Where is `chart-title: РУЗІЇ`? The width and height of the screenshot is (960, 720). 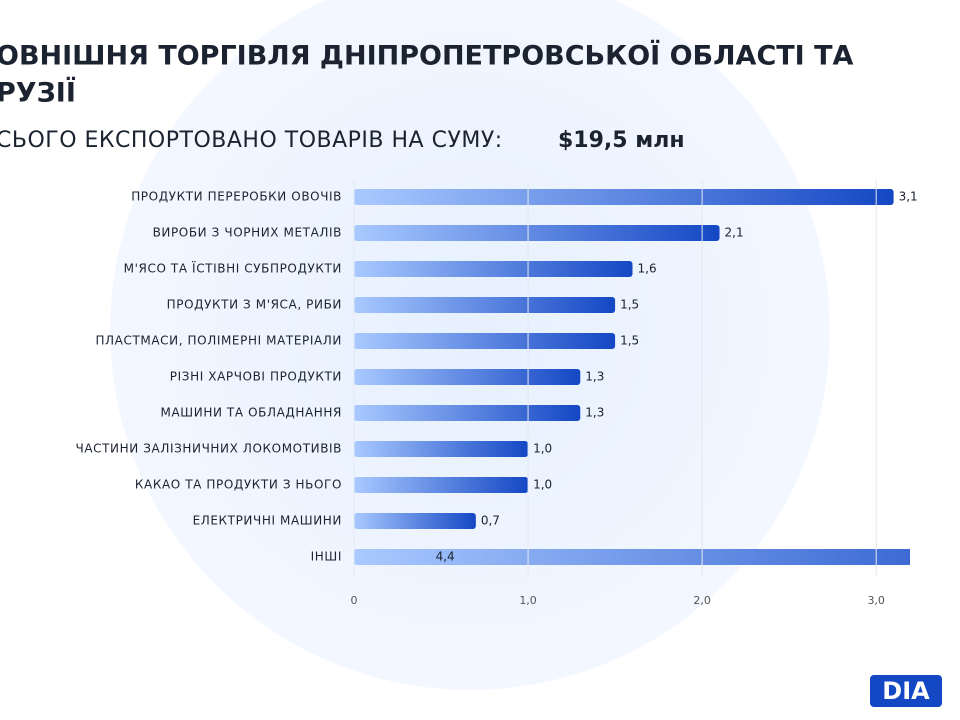
chart-title: РУЗІЇ is located at coordinates (38, 93).